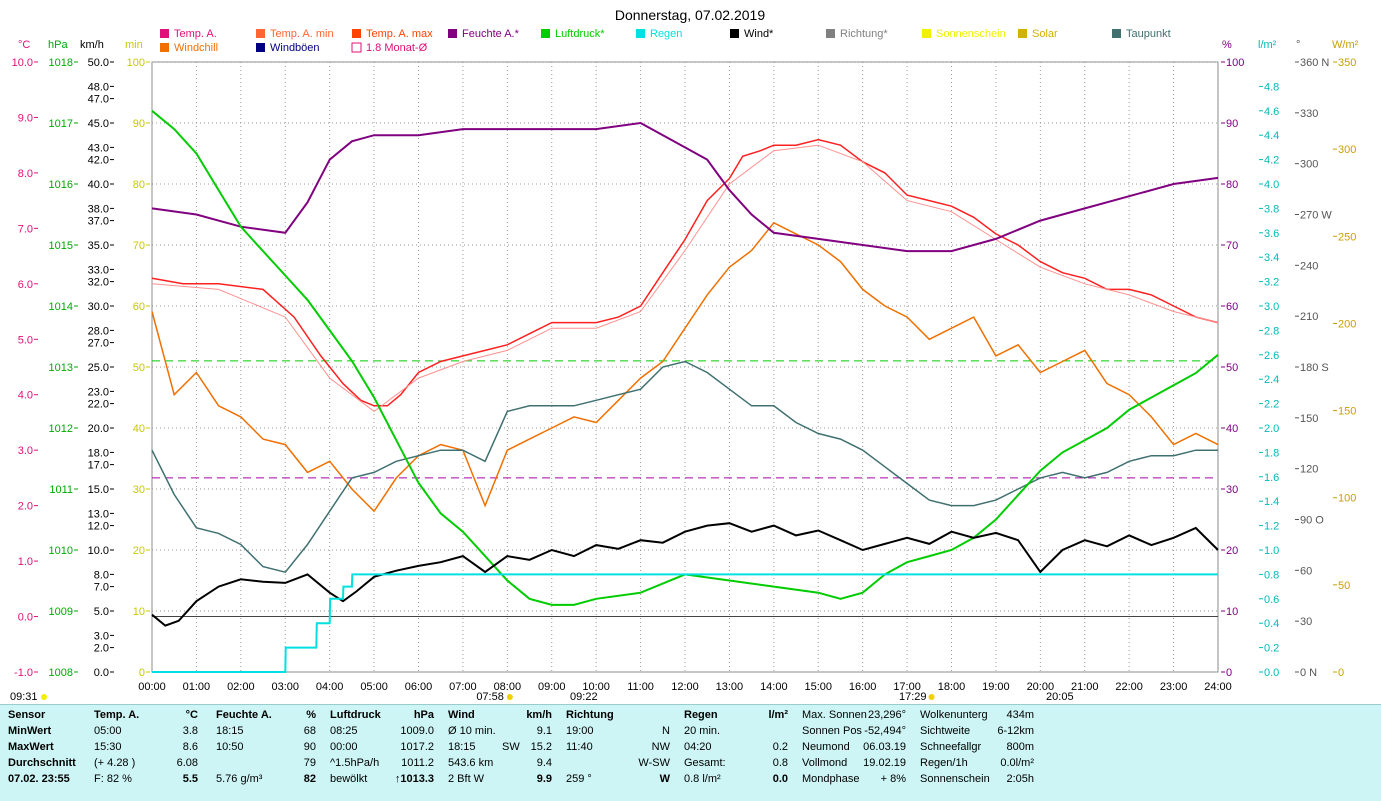 The height and width of the screenshot is (801, 1381). Describe the element at coordinates (139, 124) in the screenshot. I see `min-tick: 90` at that location.